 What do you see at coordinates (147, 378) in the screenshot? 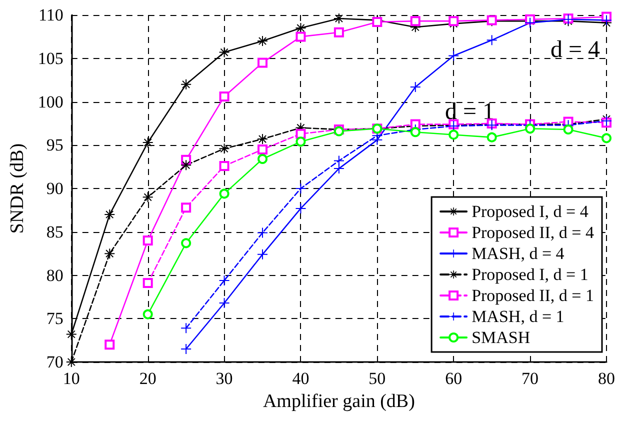
I see `x-tick-label: 20` at bounding box center [147, 378].